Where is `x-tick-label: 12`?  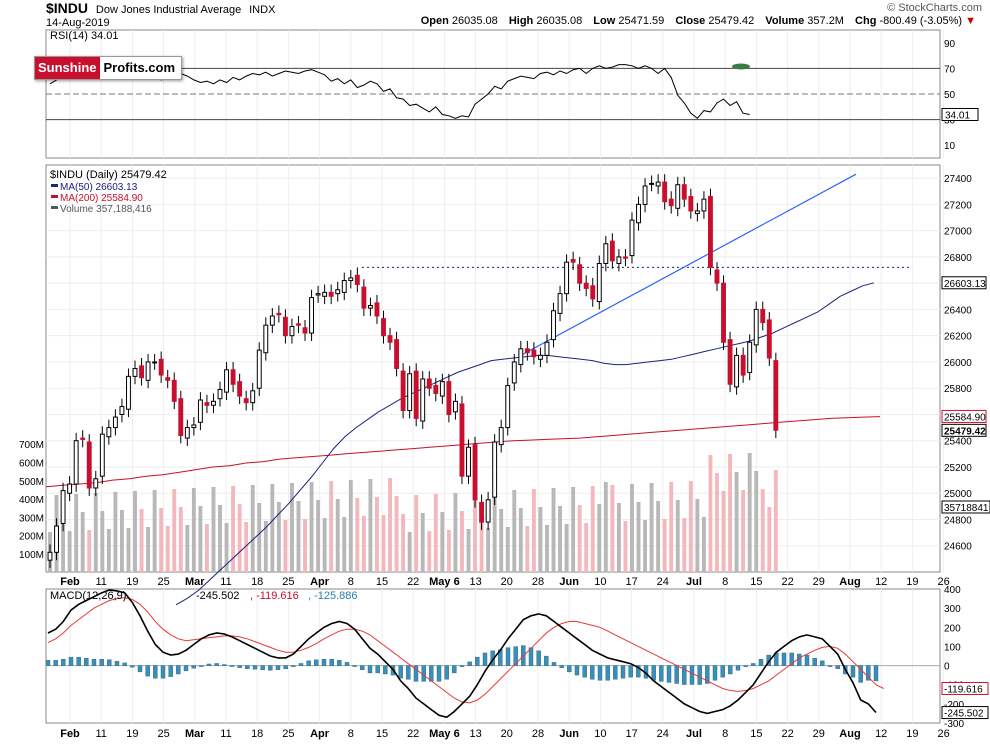 x-tick-label: 12 is located at coordinates (881, 582).